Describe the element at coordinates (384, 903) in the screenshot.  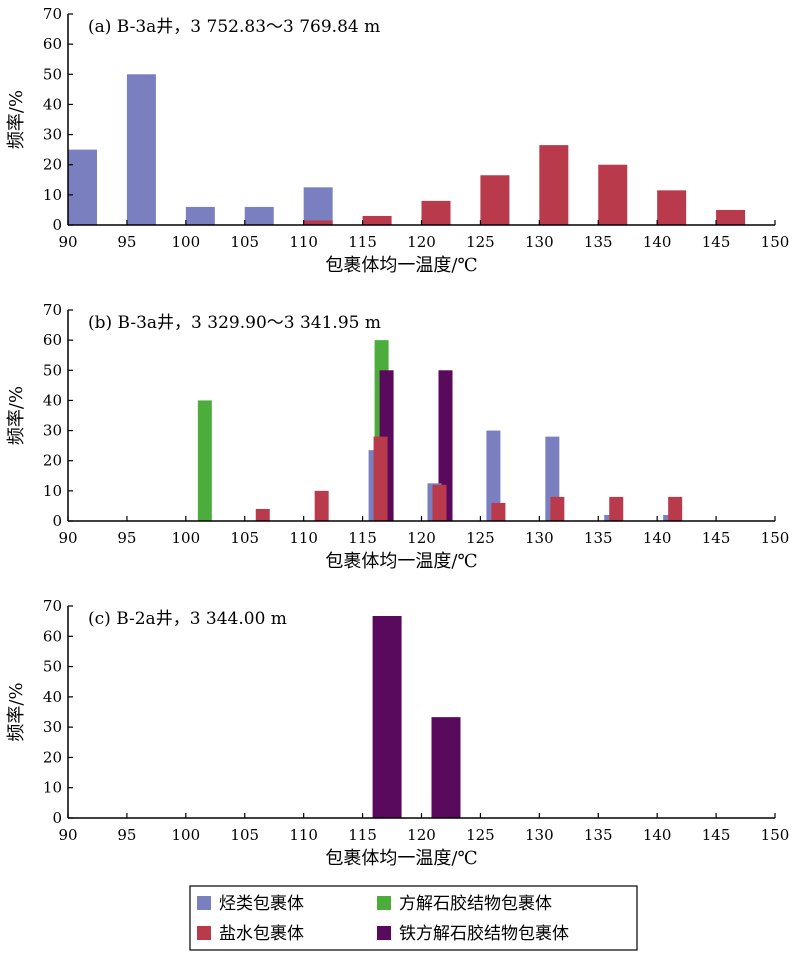
I see `legend-swatch-calcite` at that location.